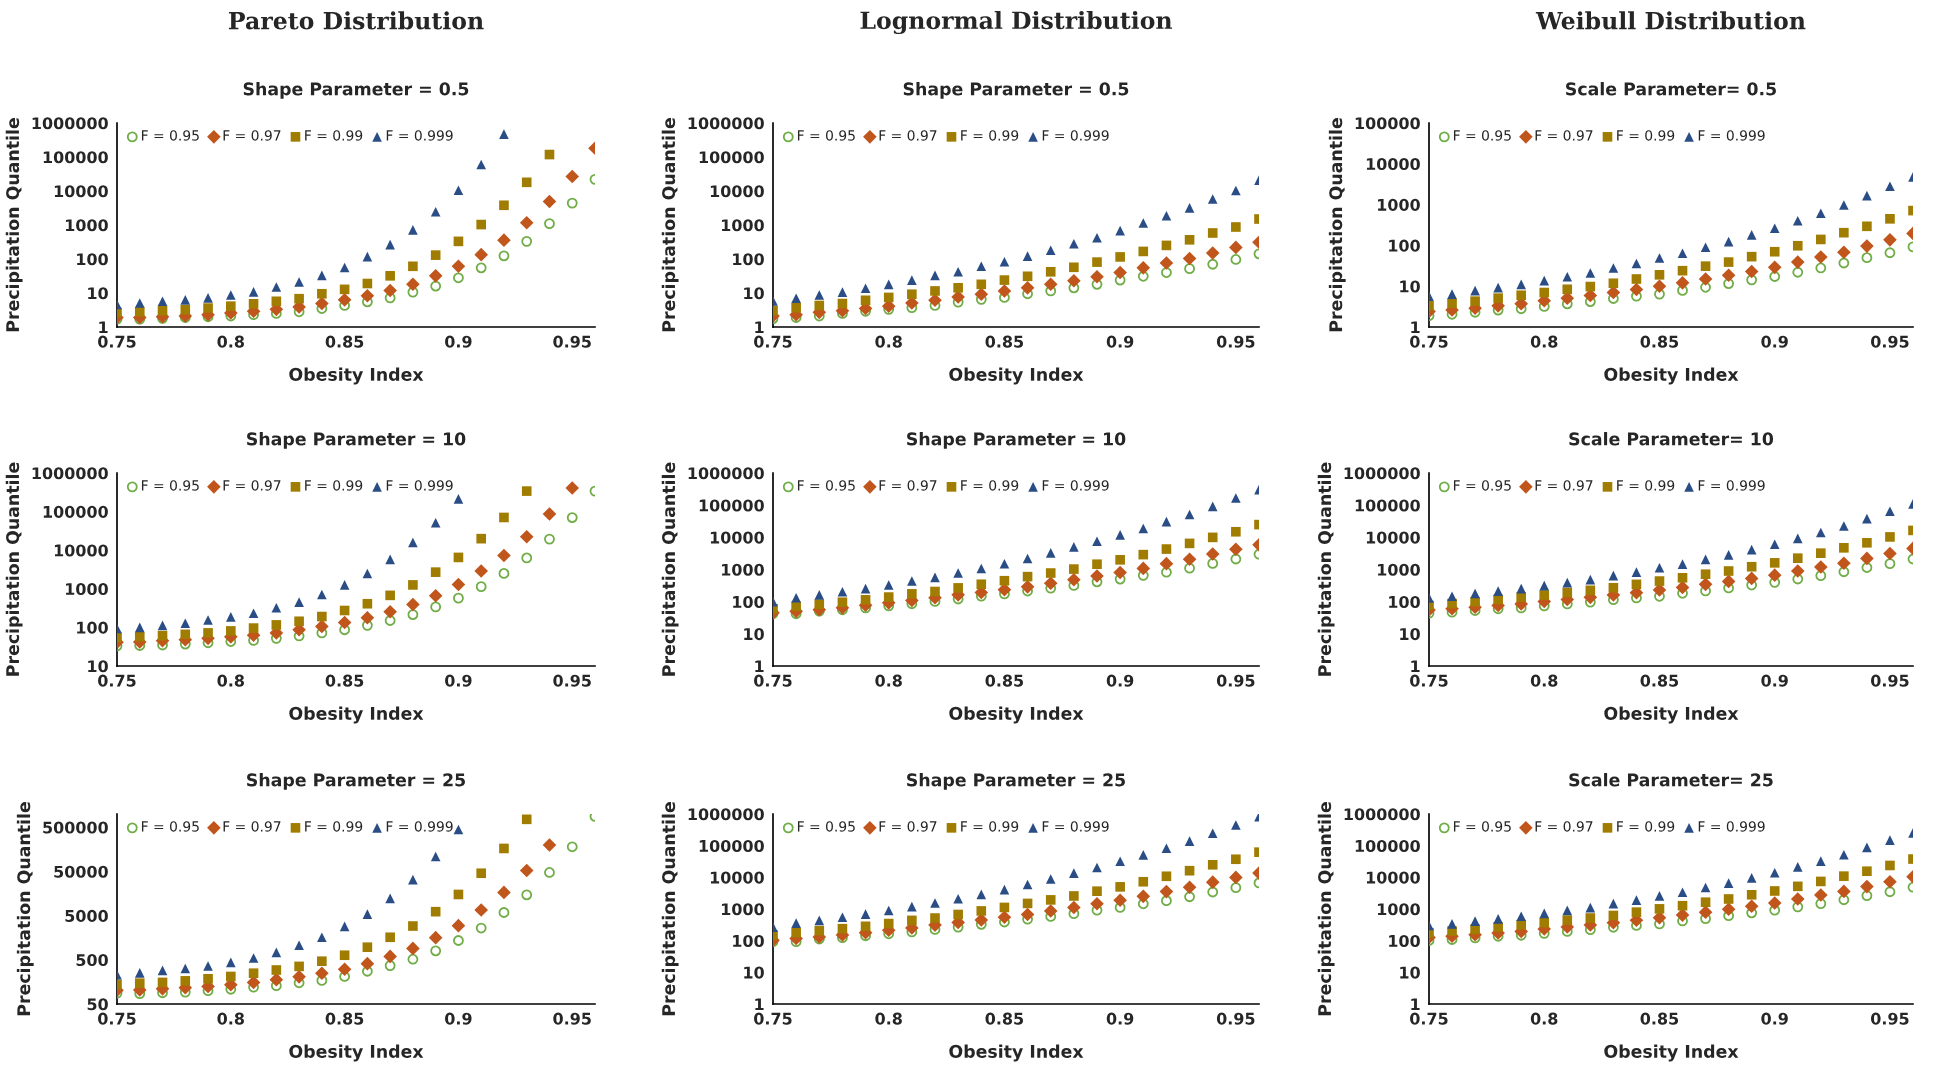 The height and width of the screenshot is (1079, 1948). What do you see at coordinates (1671, 780) in the screenshot?
I see `chart-title: Scale Parameter= 25` at bounding box center [1671, 780].